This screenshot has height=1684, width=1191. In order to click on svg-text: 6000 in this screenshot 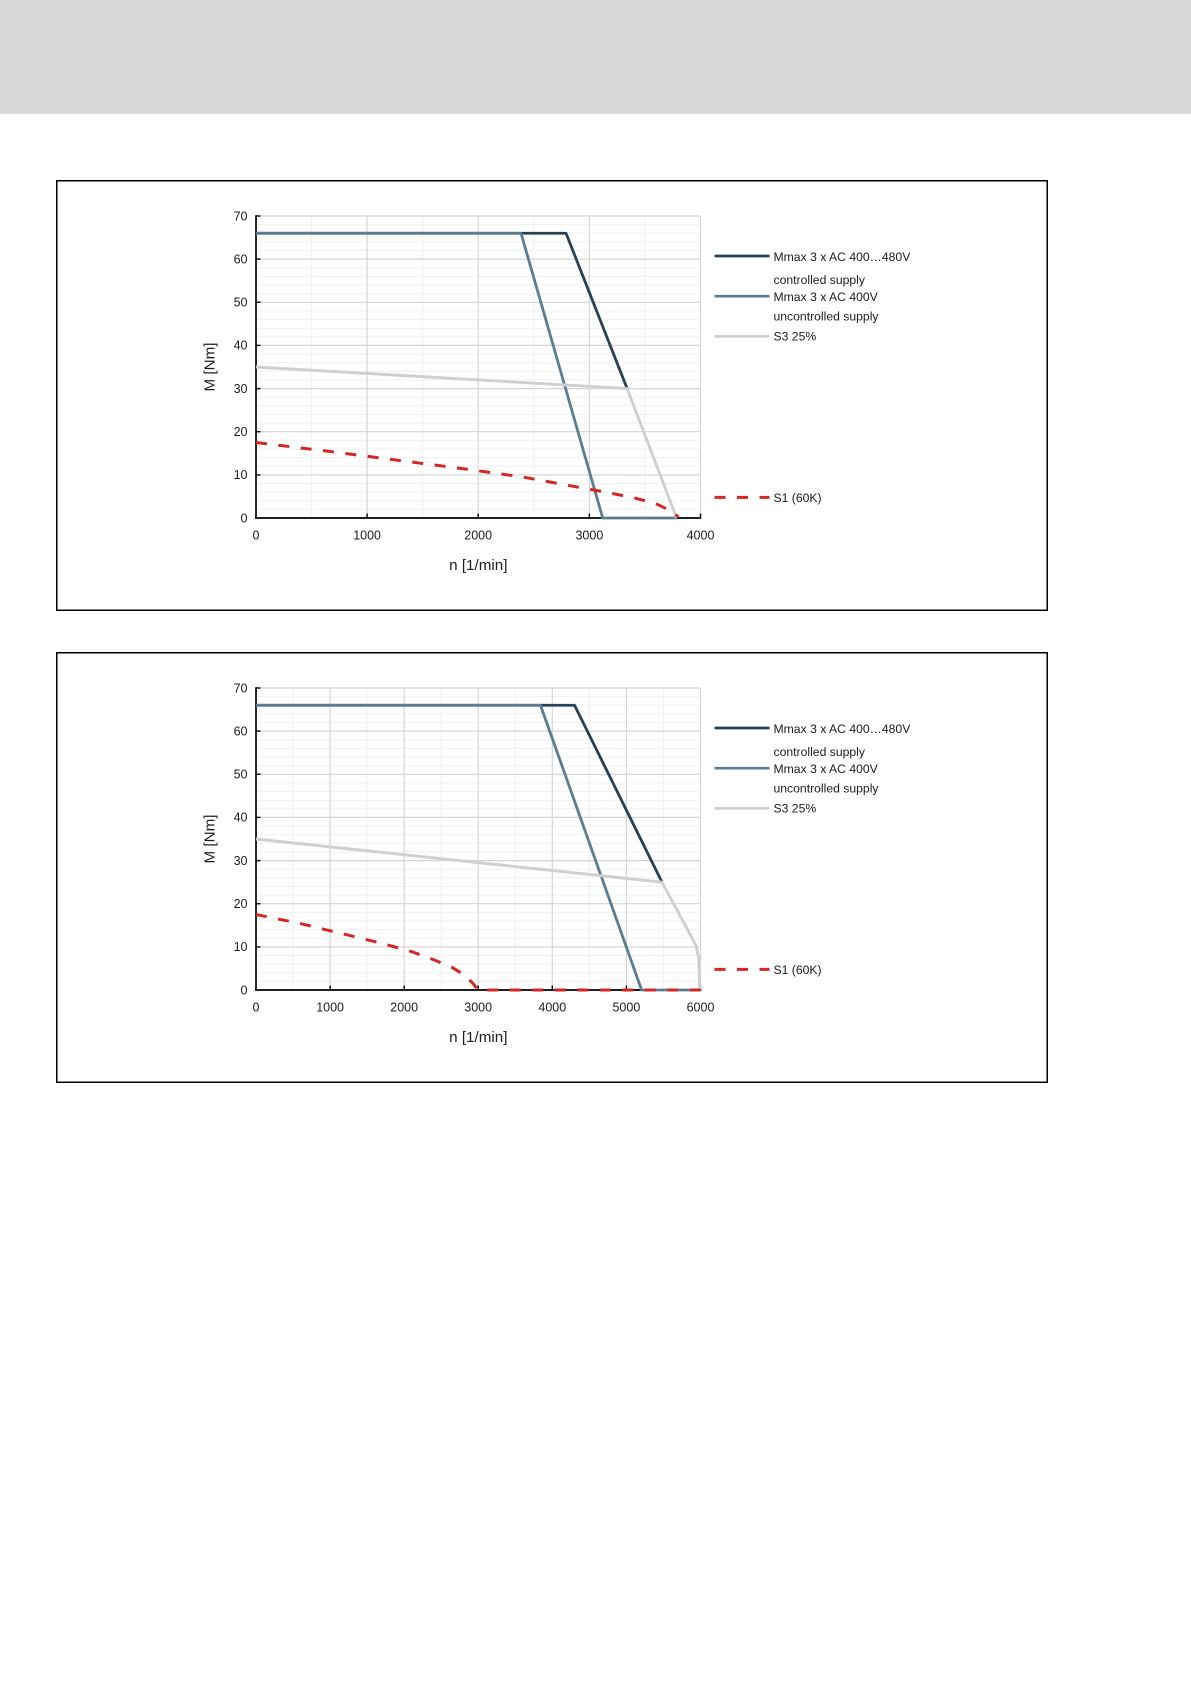, I will do `click(701, 1008)`.